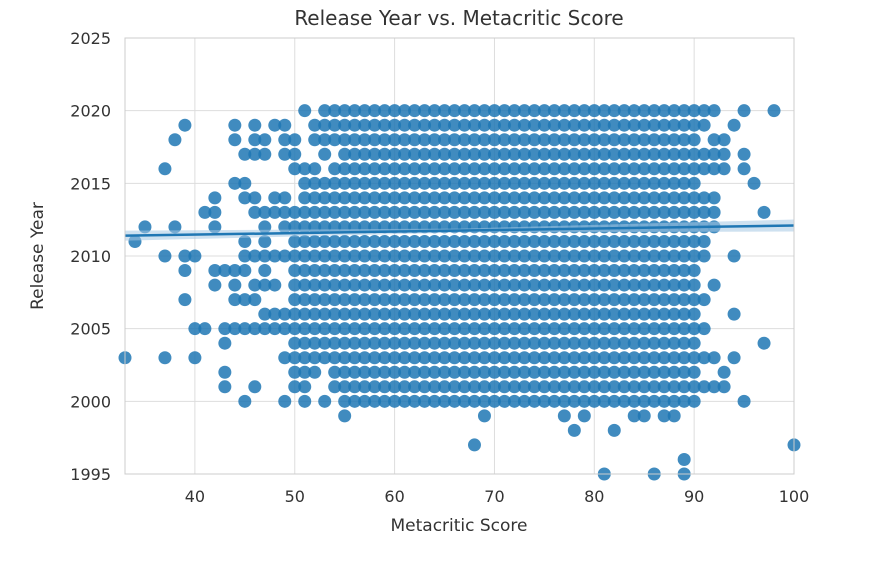  Describe the element at coordinates (90, 401) in the screenshot. I see `y-tick-label: 2000` at that location.